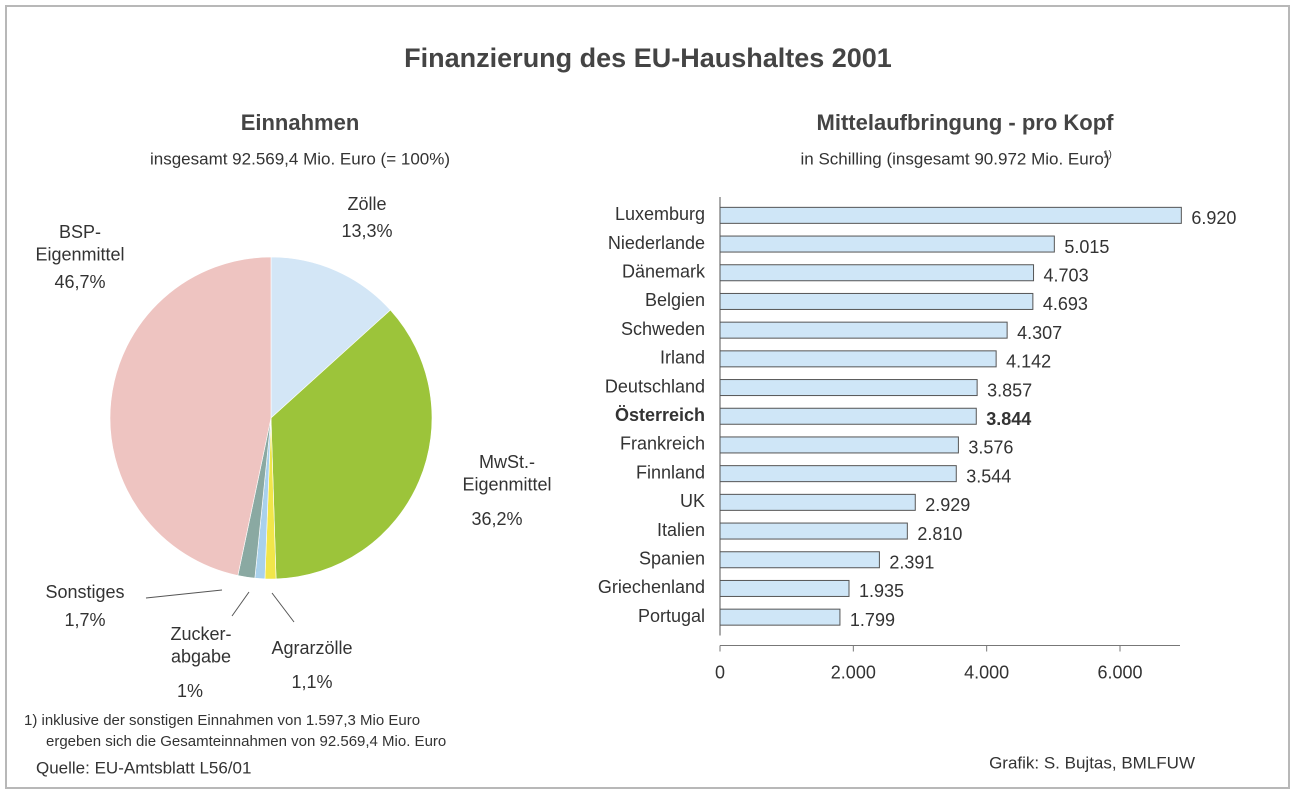 The height and width of the screenshot is (794, 1295). Describe the element at coordinates (1008, 419) in the screenshot. I see `value-label: 3.844` at that location.